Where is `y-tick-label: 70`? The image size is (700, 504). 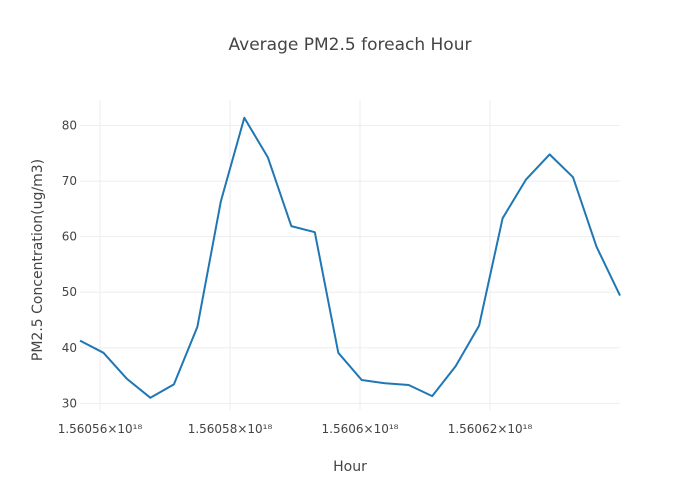 y-tick-label: 70 is located at coordinates (69, 181).